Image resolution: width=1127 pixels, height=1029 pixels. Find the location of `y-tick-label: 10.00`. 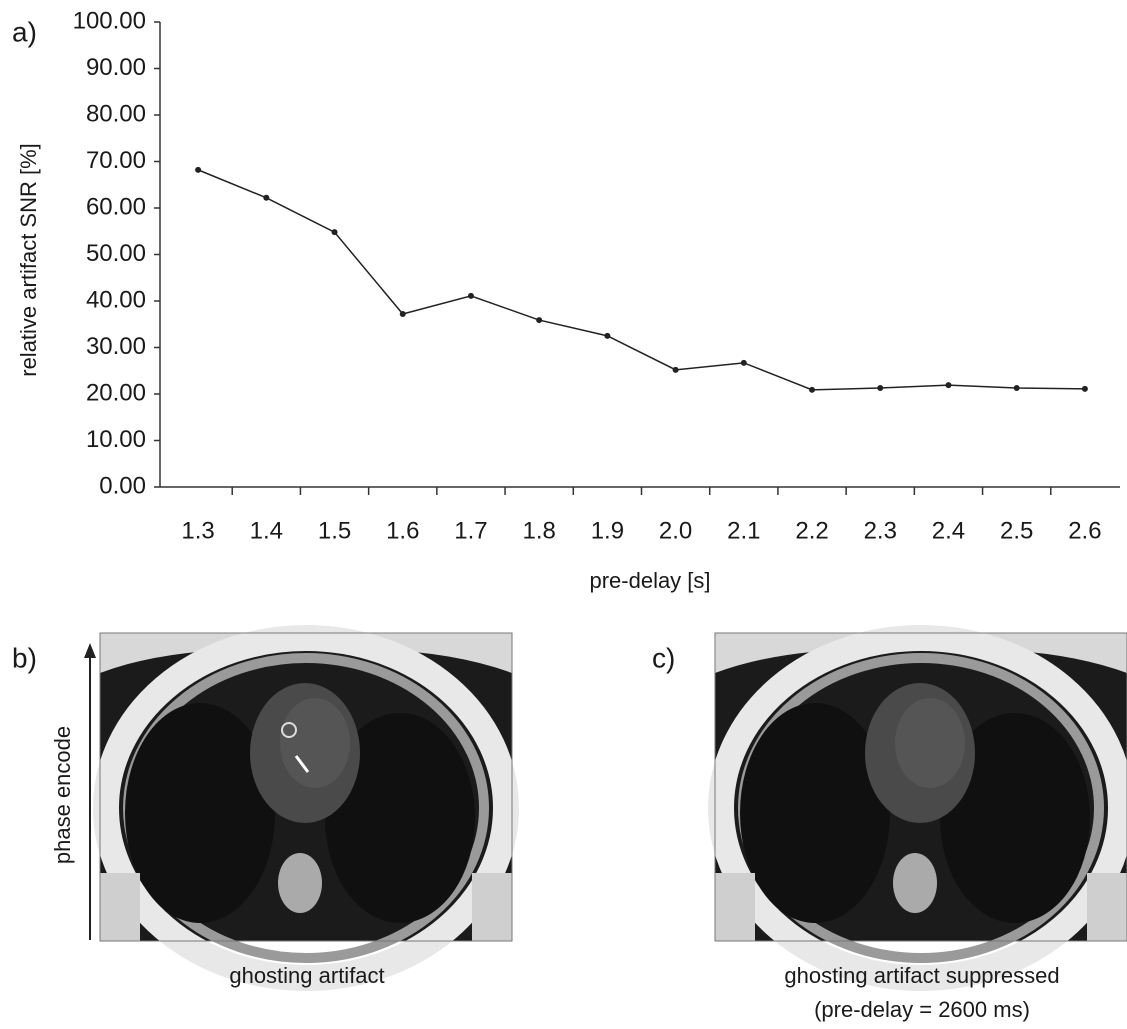

y-tick-label: 10.00 is located at coordinates (116, 439).